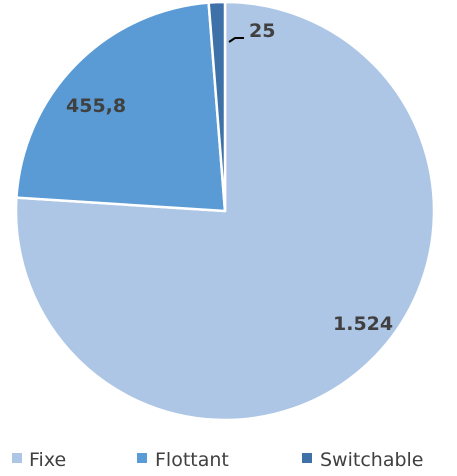 This screenshot has width=457, height=476. What do you see at coordinates (17, 458) in the screenshot?
I see `legend-swatch-fixe` at bounding box center [17, 458].